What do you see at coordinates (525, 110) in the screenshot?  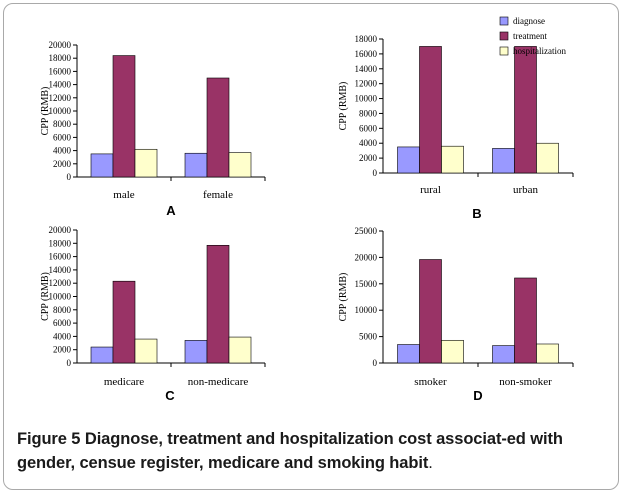 I see `bar-treatment-urban` at bounding box center [525, 110].